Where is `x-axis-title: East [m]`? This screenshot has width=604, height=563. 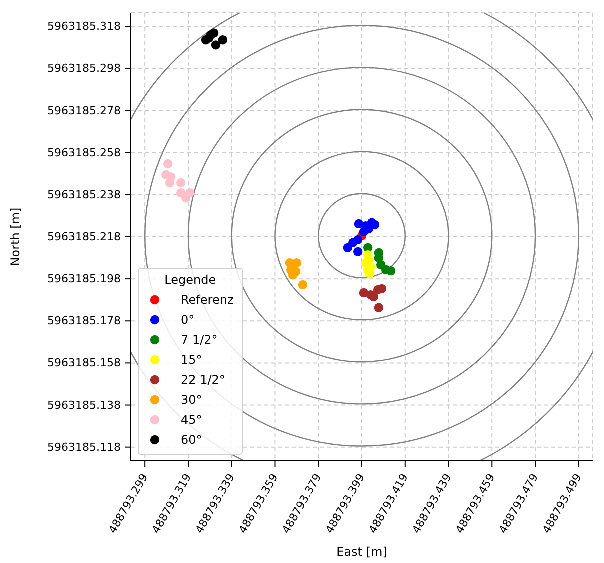 x-axis-title: East [m] is located at coordinates (362, 552).